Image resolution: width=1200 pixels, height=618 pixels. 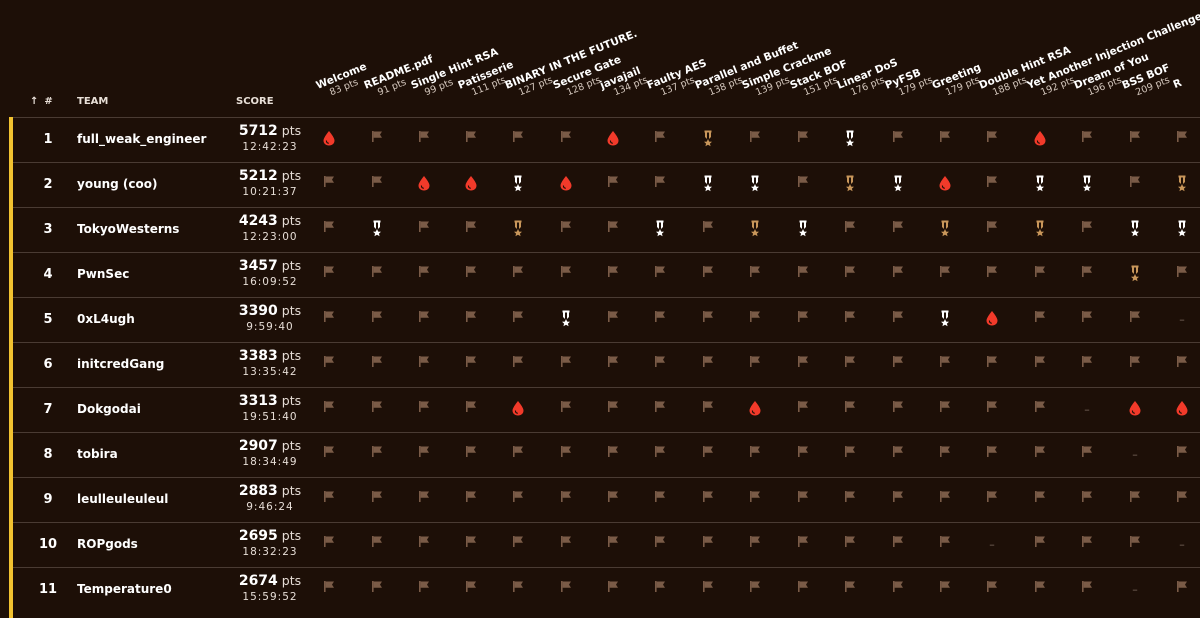 What do you see at coordinates (1178, 84) in the screenshot?
I see `challenge-header: R` at bounding box center [1178, 84].